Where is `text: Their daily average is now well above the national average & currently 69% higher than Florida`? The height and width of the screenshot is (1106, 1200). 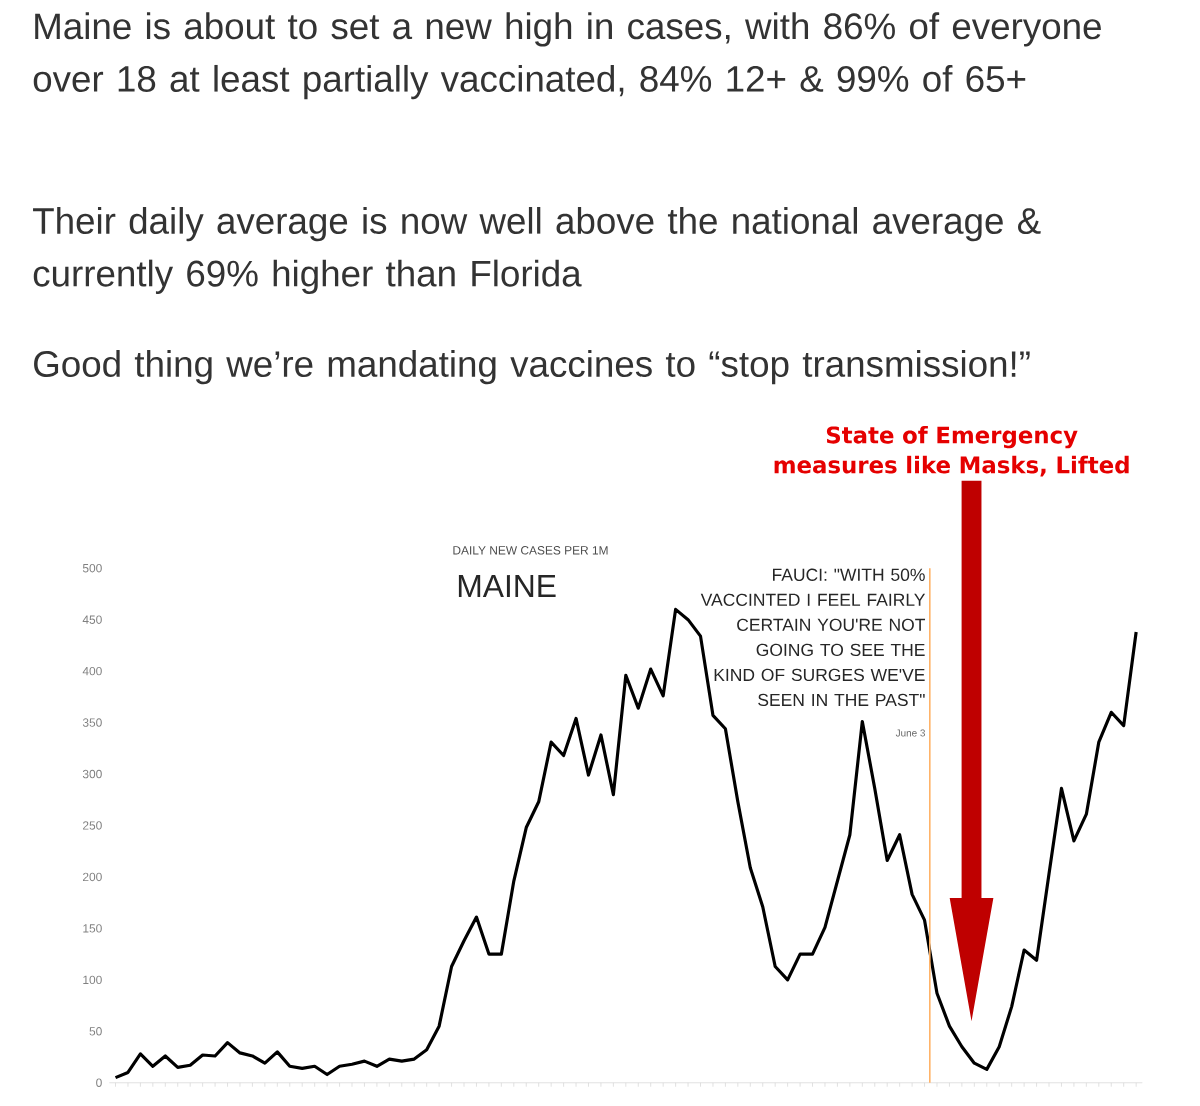 text: Their daily average is now well above the national average & currently 69% higher than Florida is located at coordinates (537, 250).